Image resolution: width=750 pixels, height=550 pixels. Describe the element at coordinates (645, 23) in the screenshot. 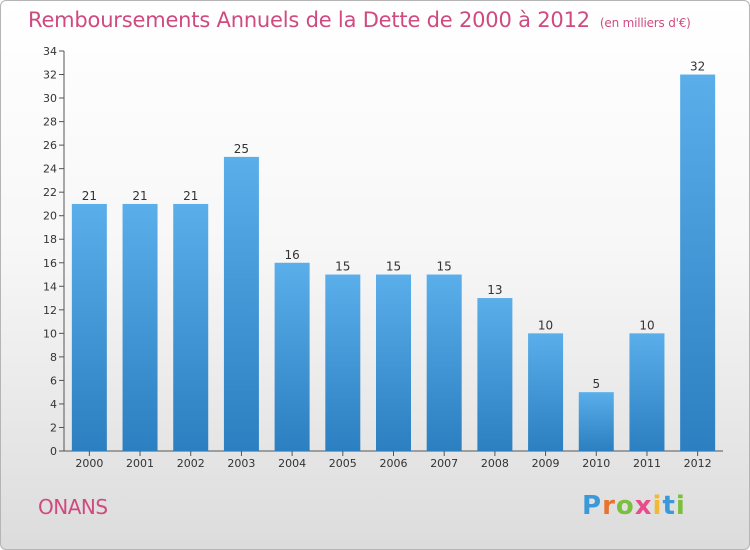

I see `chart-unit-subtitle: (en milliers d'€)` at that location.